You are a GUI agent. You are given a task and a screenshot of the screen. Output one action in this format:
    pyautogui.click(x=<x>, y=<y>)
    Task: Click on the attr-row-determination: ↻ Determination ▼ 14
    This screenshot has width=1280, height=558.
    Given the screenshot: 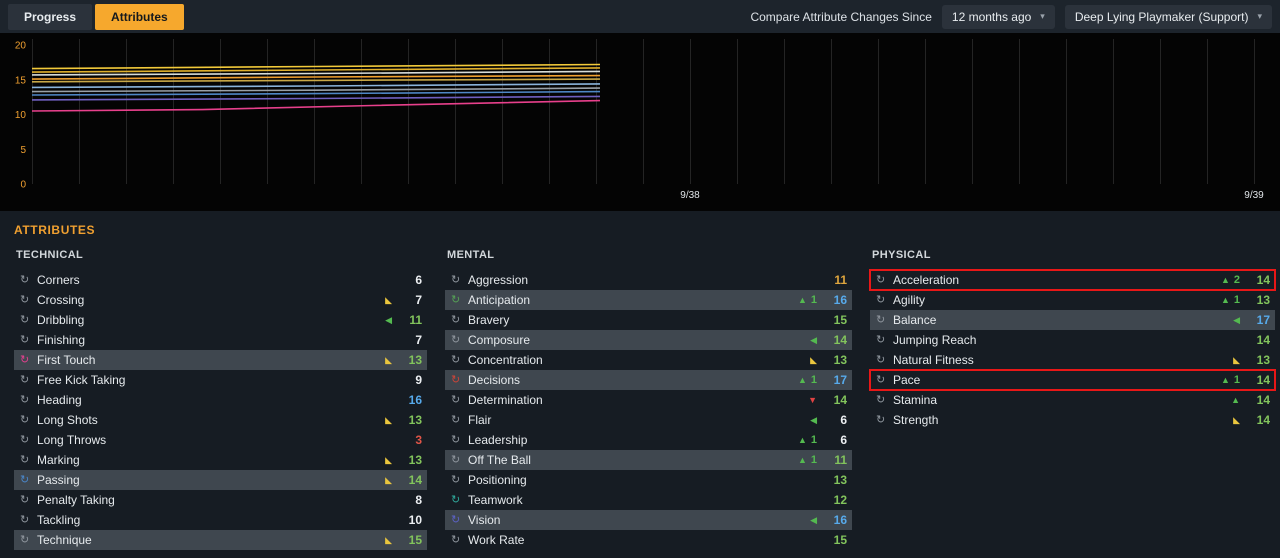 What is the action you would take?
    pyautogui.click(x=648, y=400)
    